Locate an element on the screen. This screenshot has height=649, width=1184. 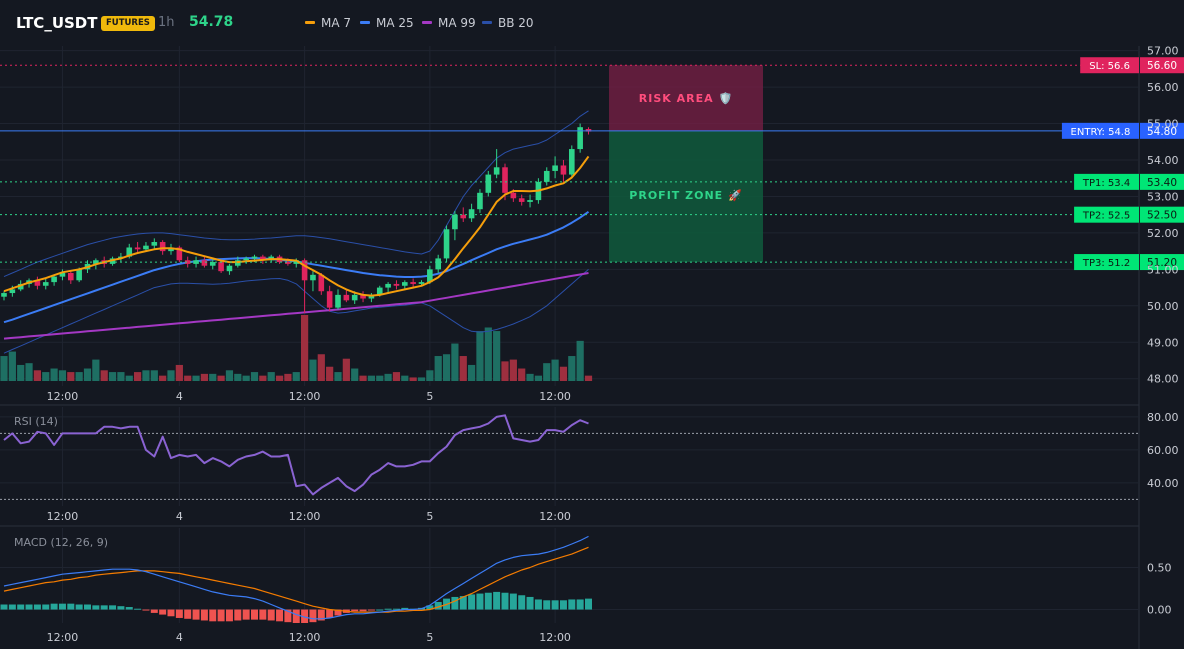
stop-loss-axis-label: 56.60 is located at coordinates (1162, 66).